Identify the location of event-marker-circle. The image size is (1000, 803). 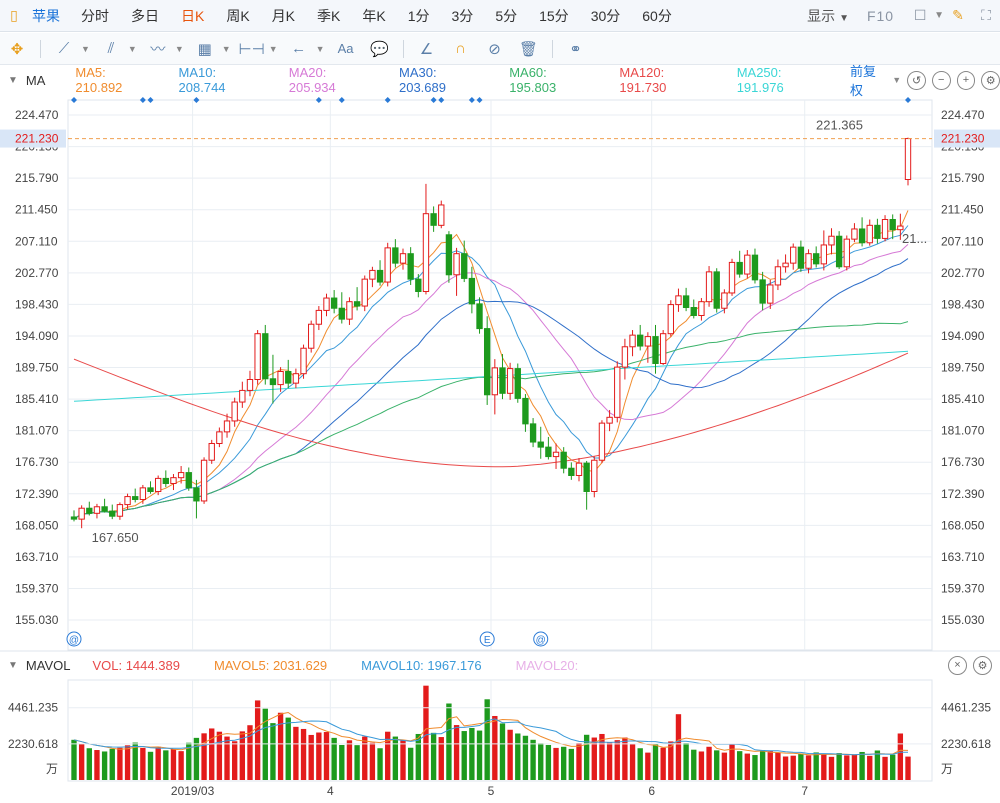
(541, 639).